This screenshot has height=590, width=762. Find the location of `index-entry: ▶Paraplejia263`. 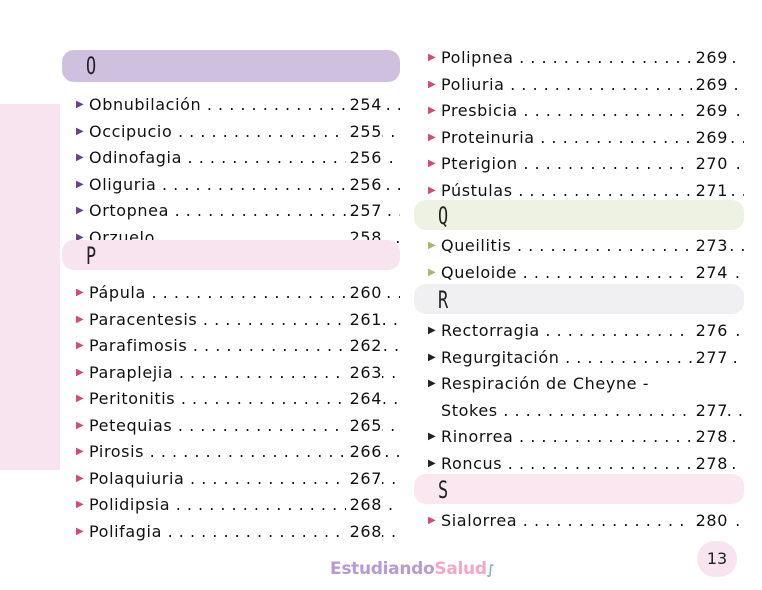

index-entry: ▶Paraplejia263 is located at coordinates (231, 373).